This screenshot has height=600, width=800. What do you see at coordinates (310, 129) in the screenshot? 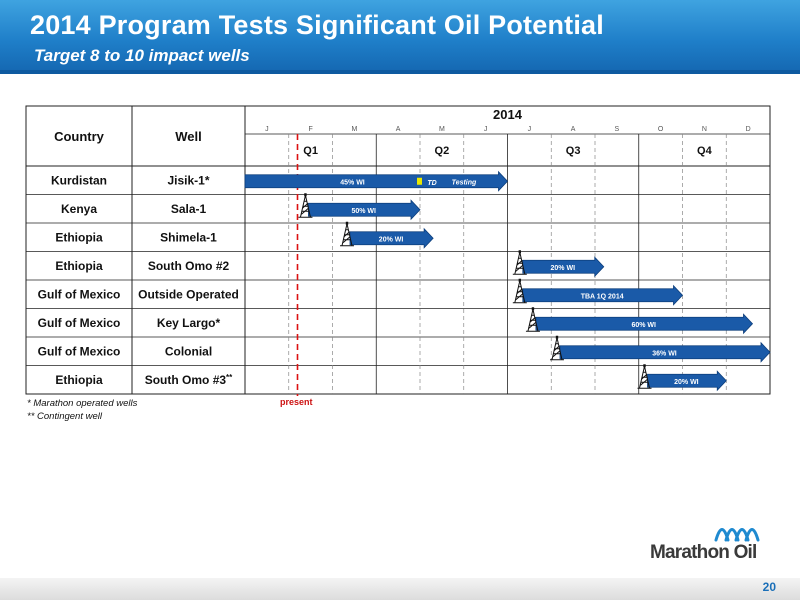
I see `month-label: F` at bounding box center [310, 129].